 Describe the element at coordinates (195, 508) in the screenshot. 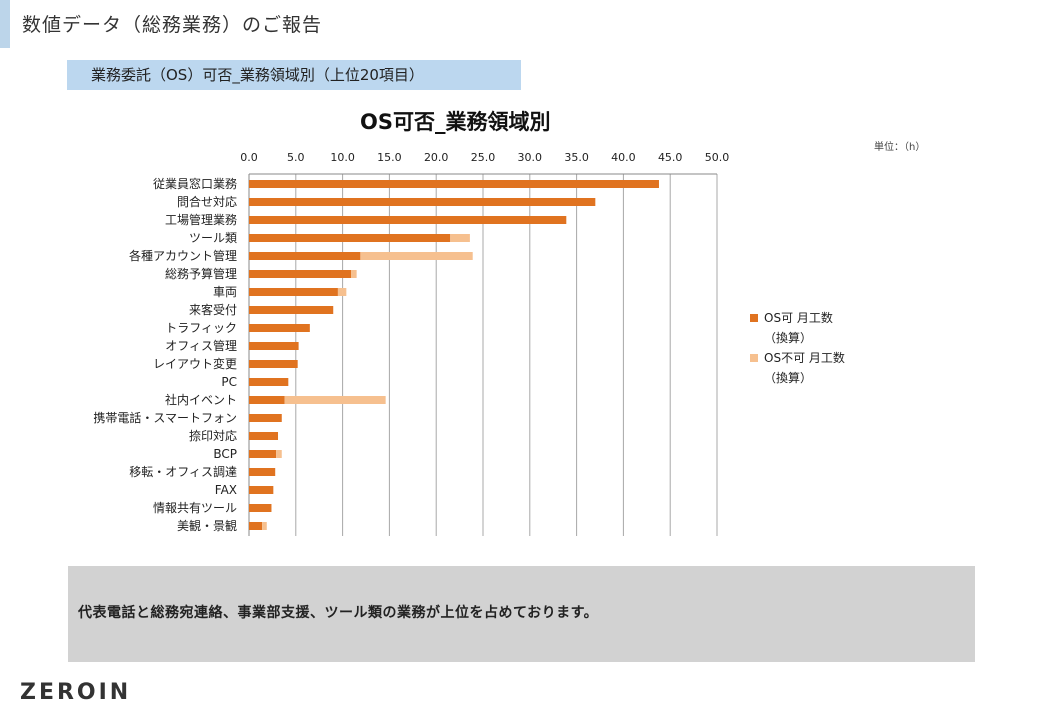

I see `category-label: 情報共有ツール` at that location.